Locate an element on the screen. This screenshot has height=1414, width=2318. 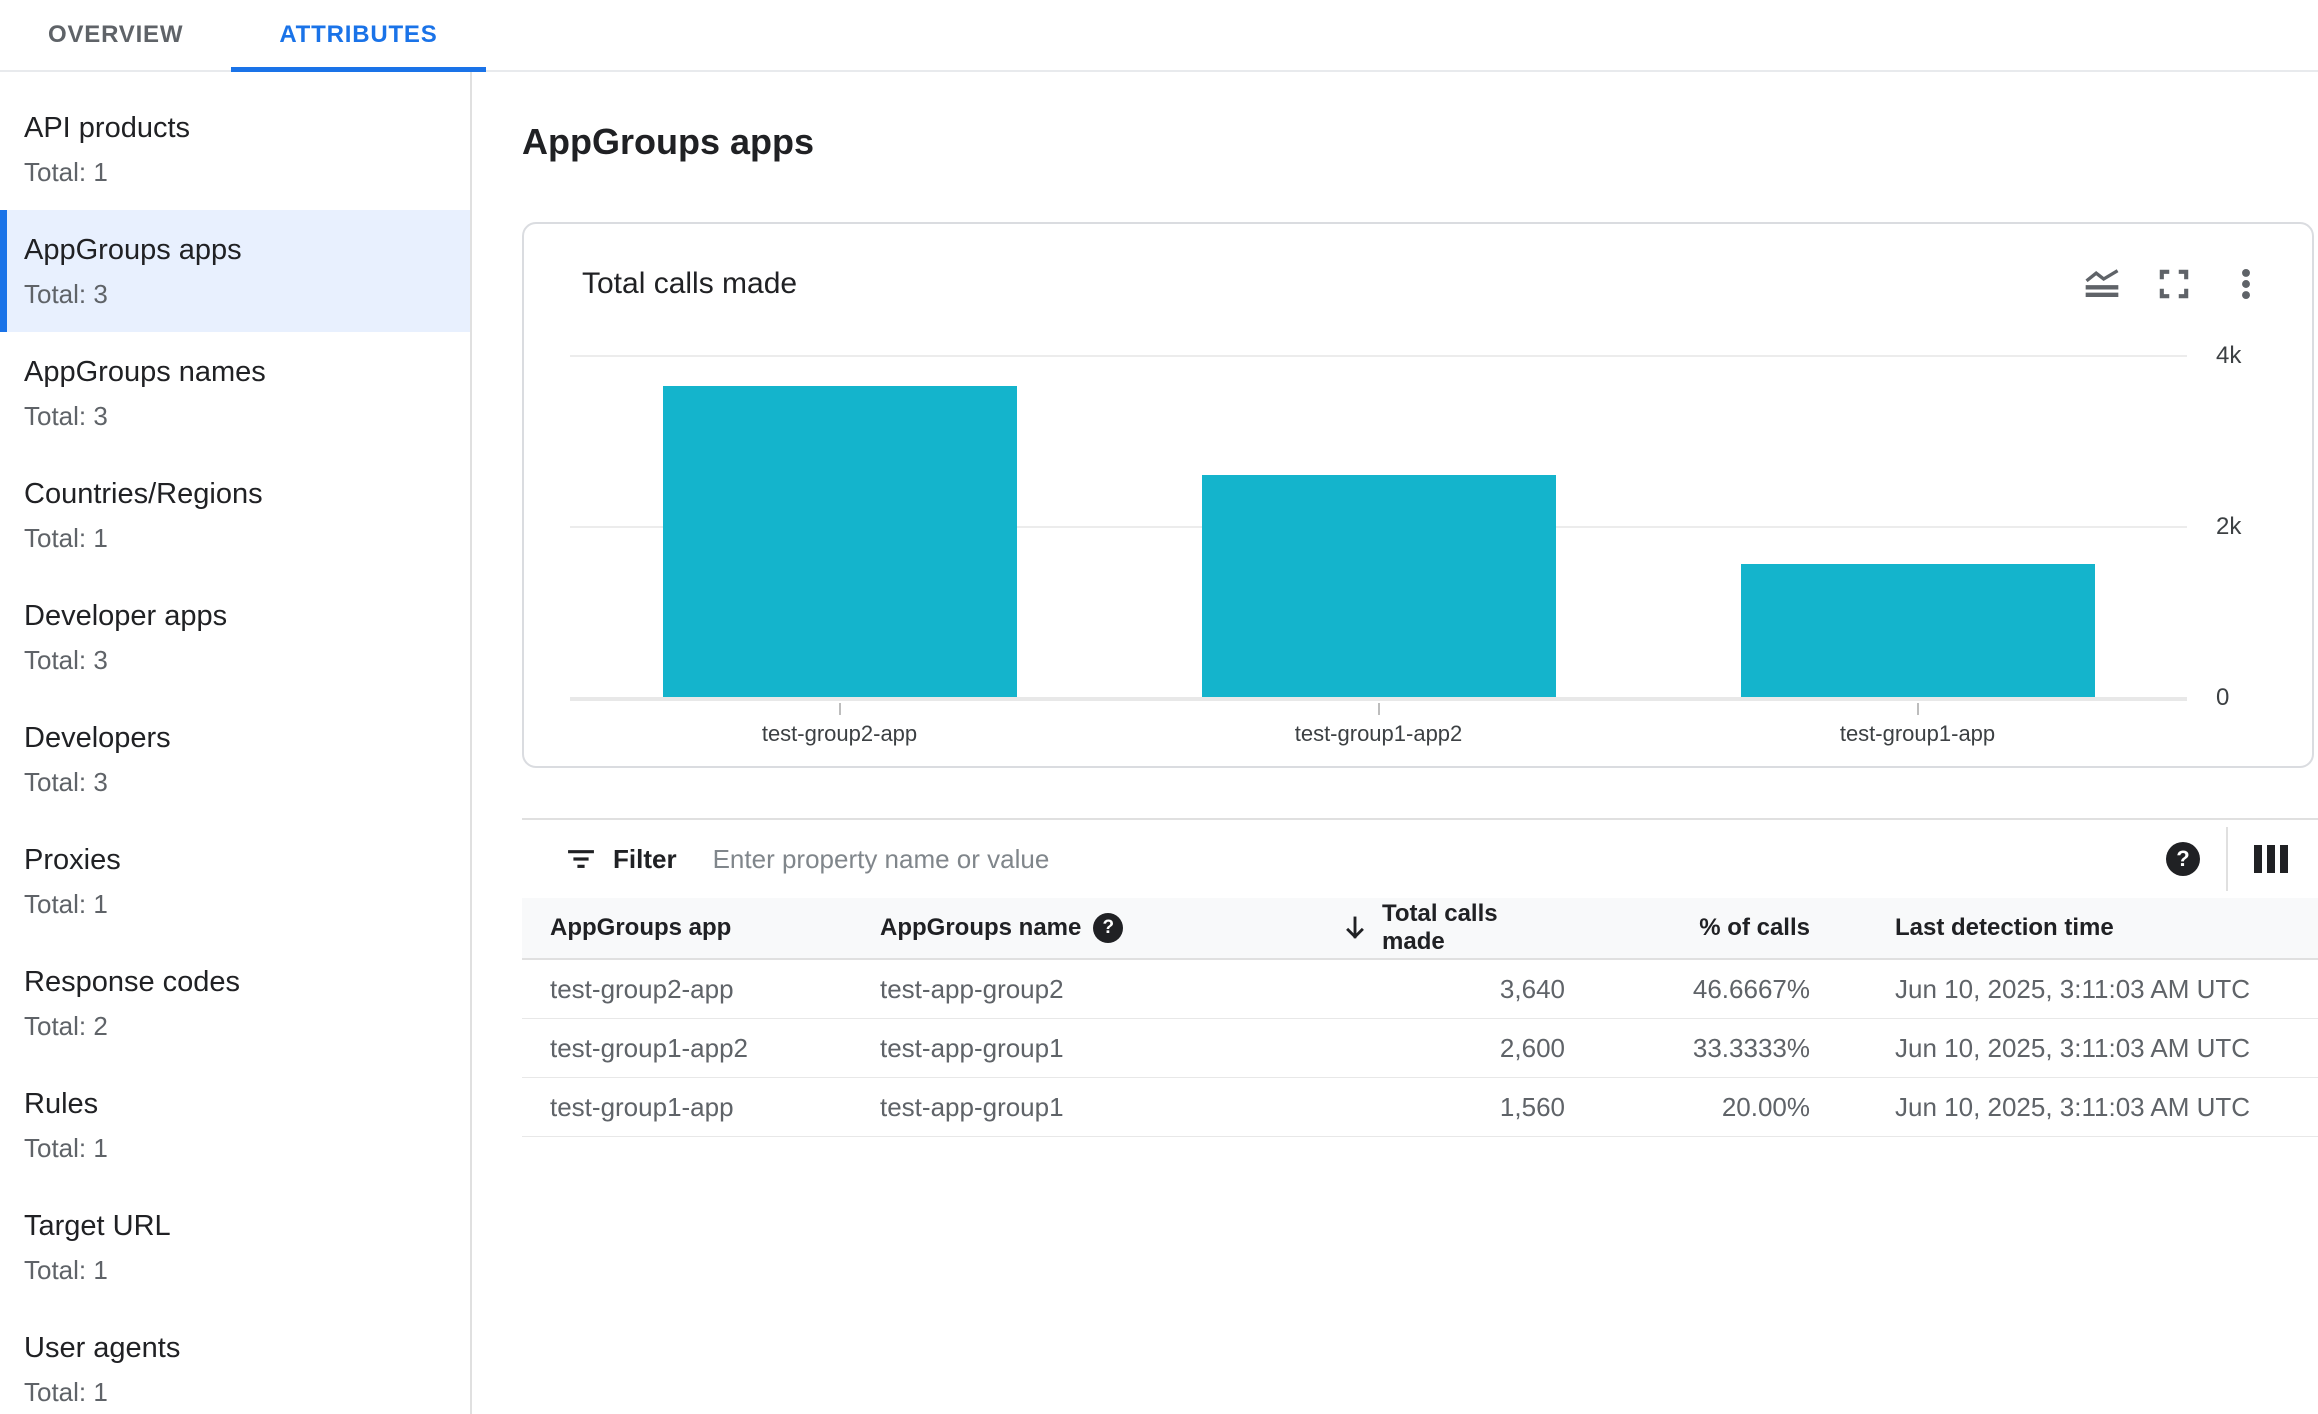
tab-label: OVERVIEW is located at coordinates (116, 34).